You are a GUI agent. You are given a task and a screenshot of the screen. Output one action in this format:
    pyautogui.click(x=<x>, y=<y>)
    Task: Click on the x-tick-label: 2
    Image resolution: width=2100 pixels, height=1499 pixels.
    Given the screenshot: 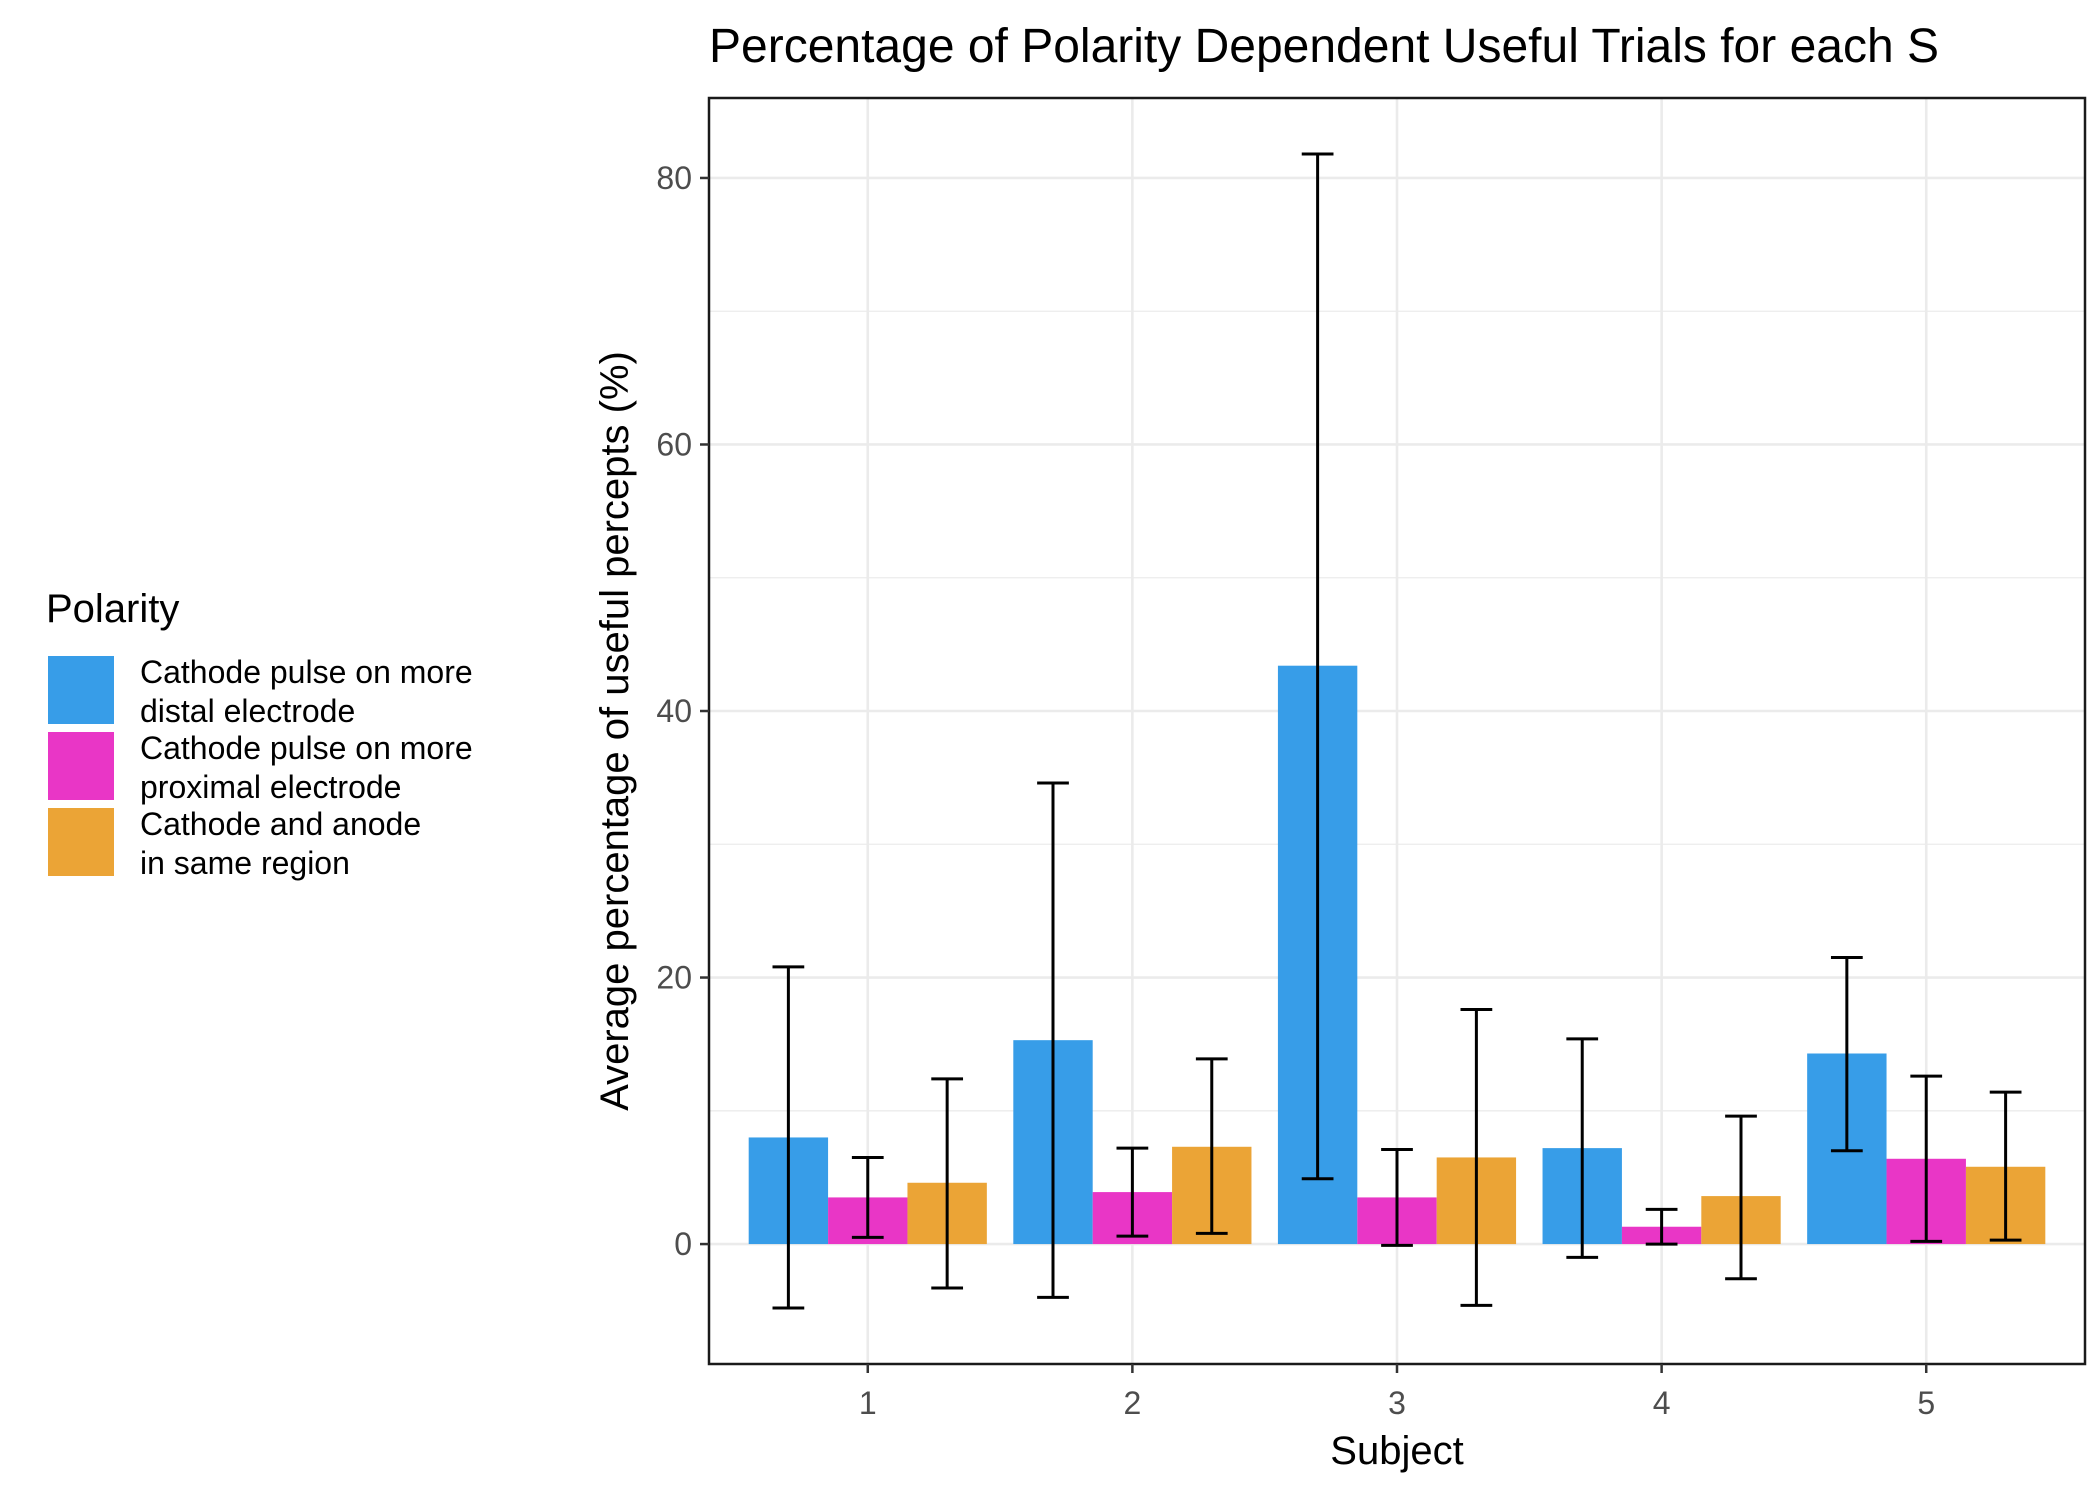 What is the action you would take?
    pyautogui.click(x=1132, y=1403)
    